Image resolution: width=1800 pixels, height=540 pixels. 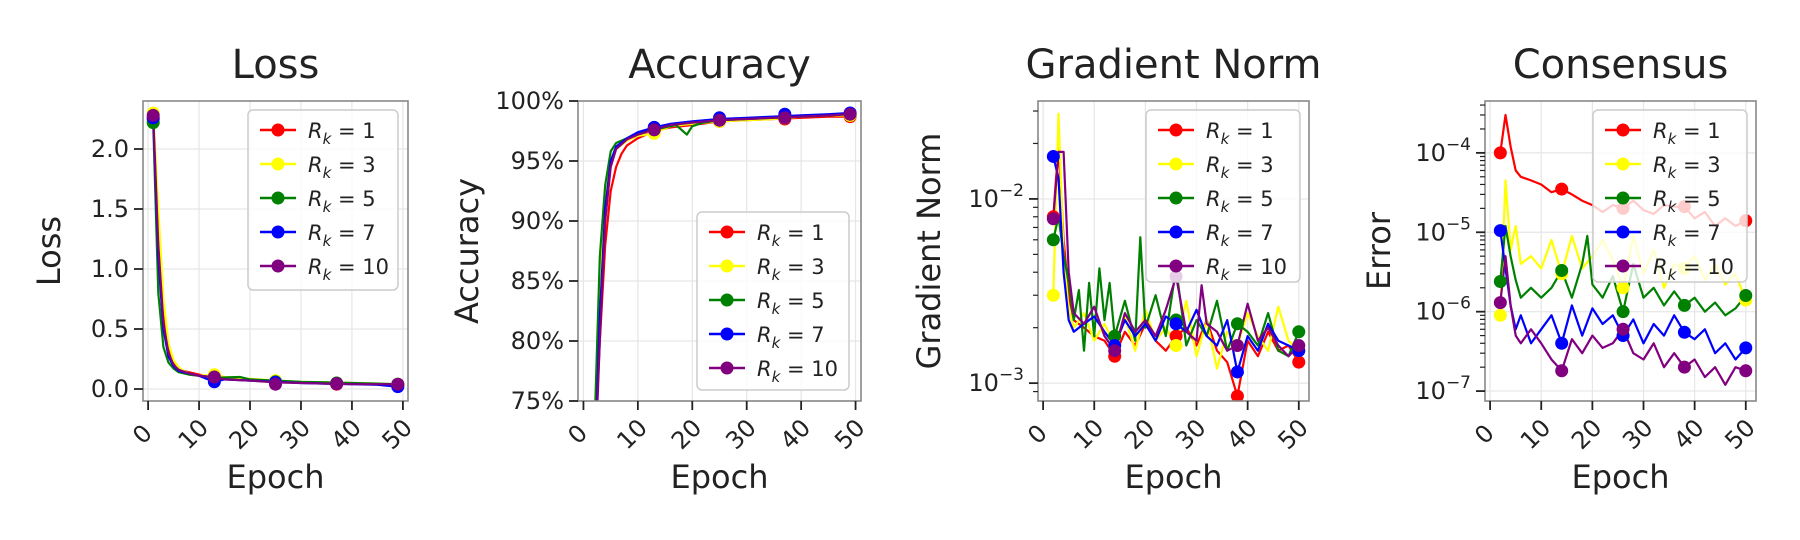 What do you see at coordinates (142, 434) in the screenshot?
I see `x-tick-label: 0` at bounding box center [142, 434].